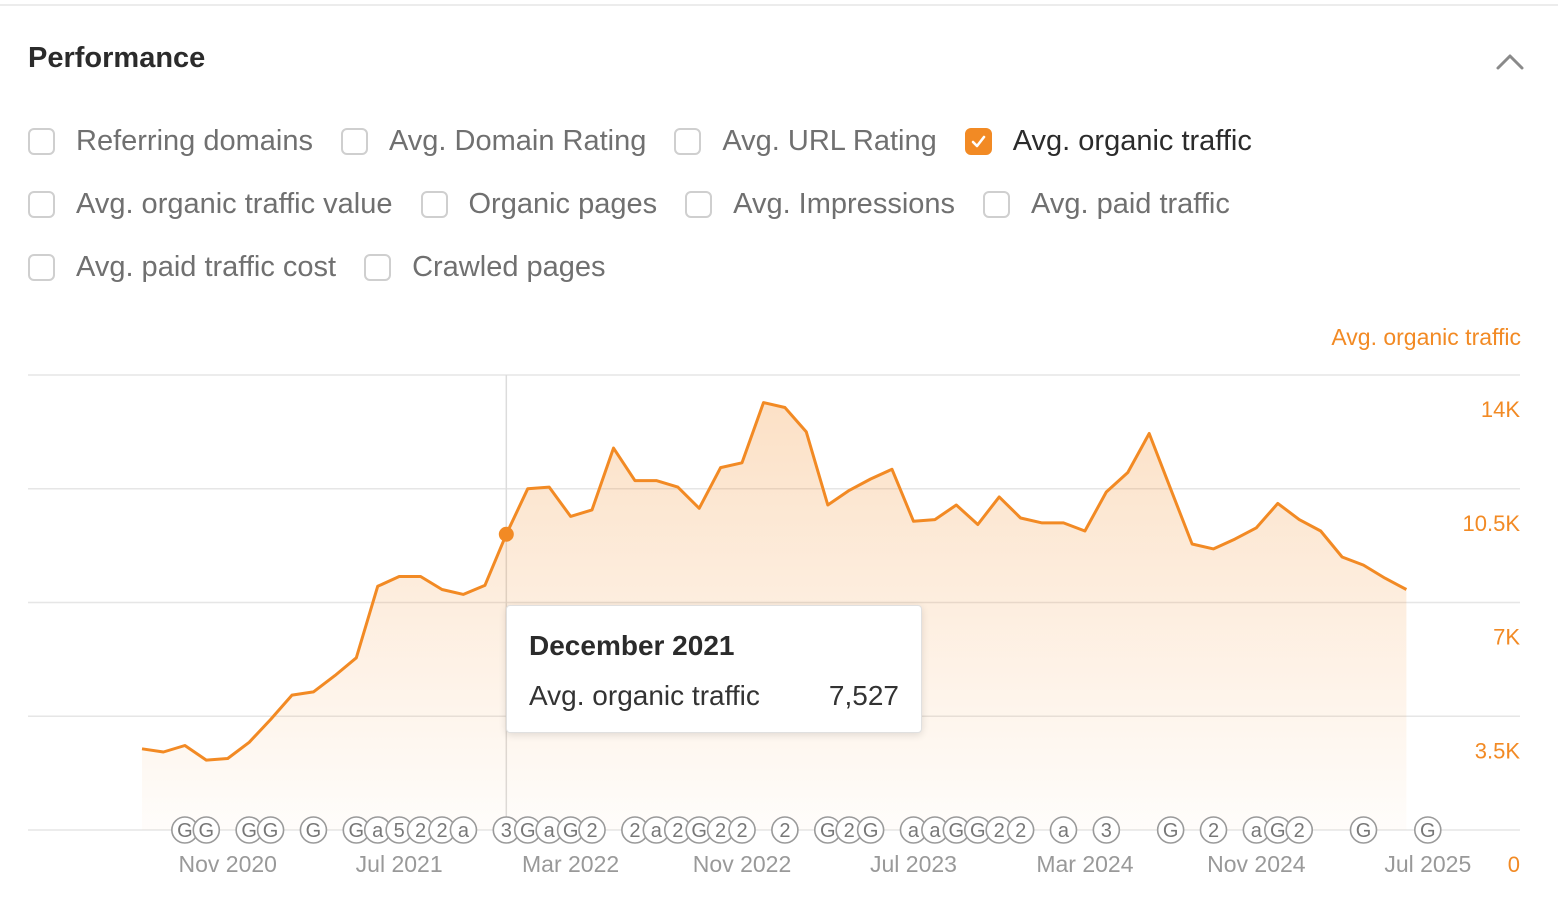 Image resolution: width=1558 pixels, height=900 pixels. What do you see at coordinates (517, 141) in the screenshot?
I see `metric-label: Avg. Domain Rating` at bounding box center [517, 141].